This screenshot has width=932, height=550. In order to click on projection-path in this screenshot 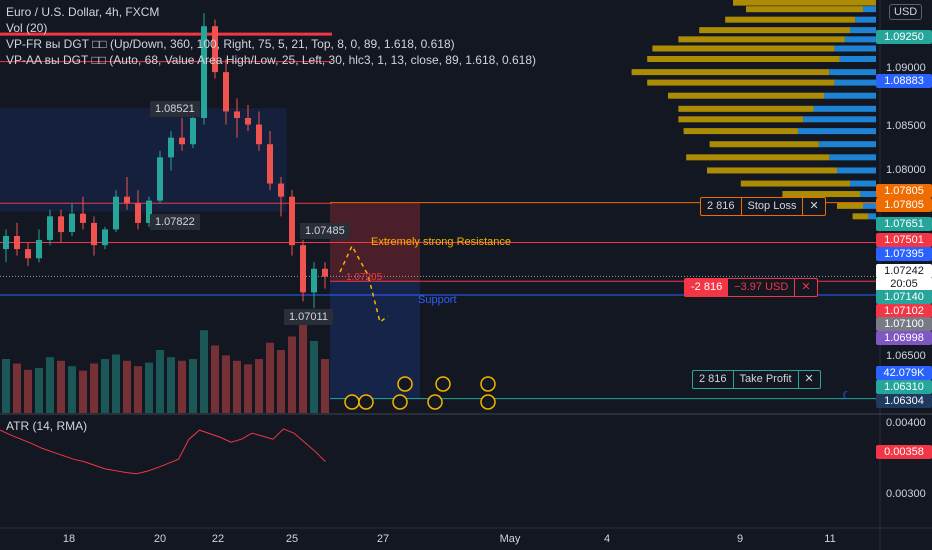, I will do `click(364, 284)`.